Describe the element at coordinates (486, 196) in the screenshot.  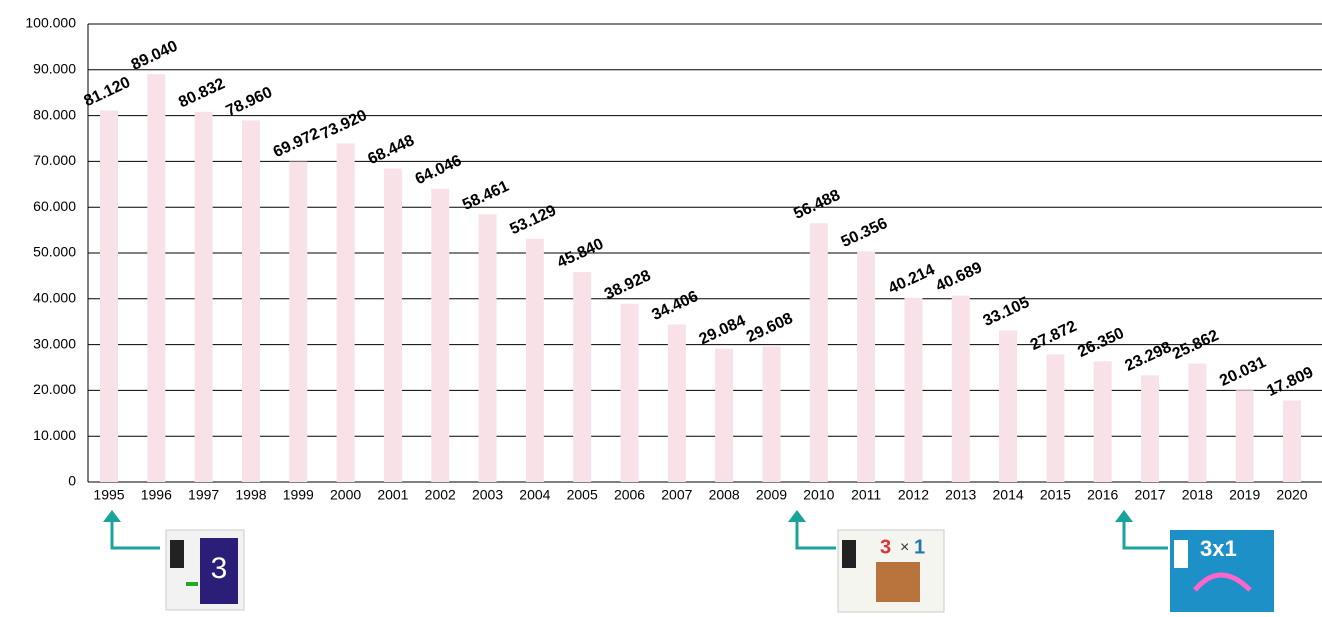
I see `value-label: 58.461` at that location.